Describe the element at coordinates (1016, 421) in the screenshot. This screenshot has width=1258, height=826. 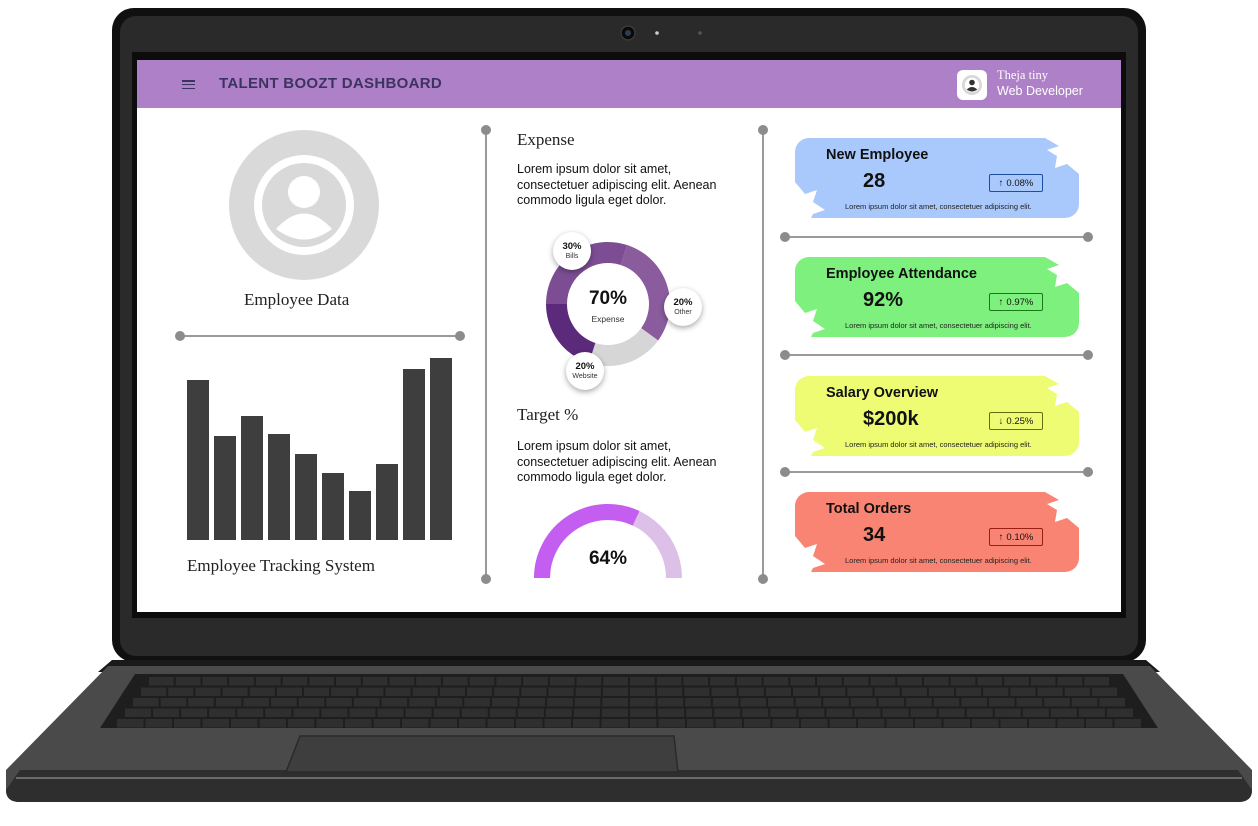
I see `change-badge: ↓ 0.25%` at that location.